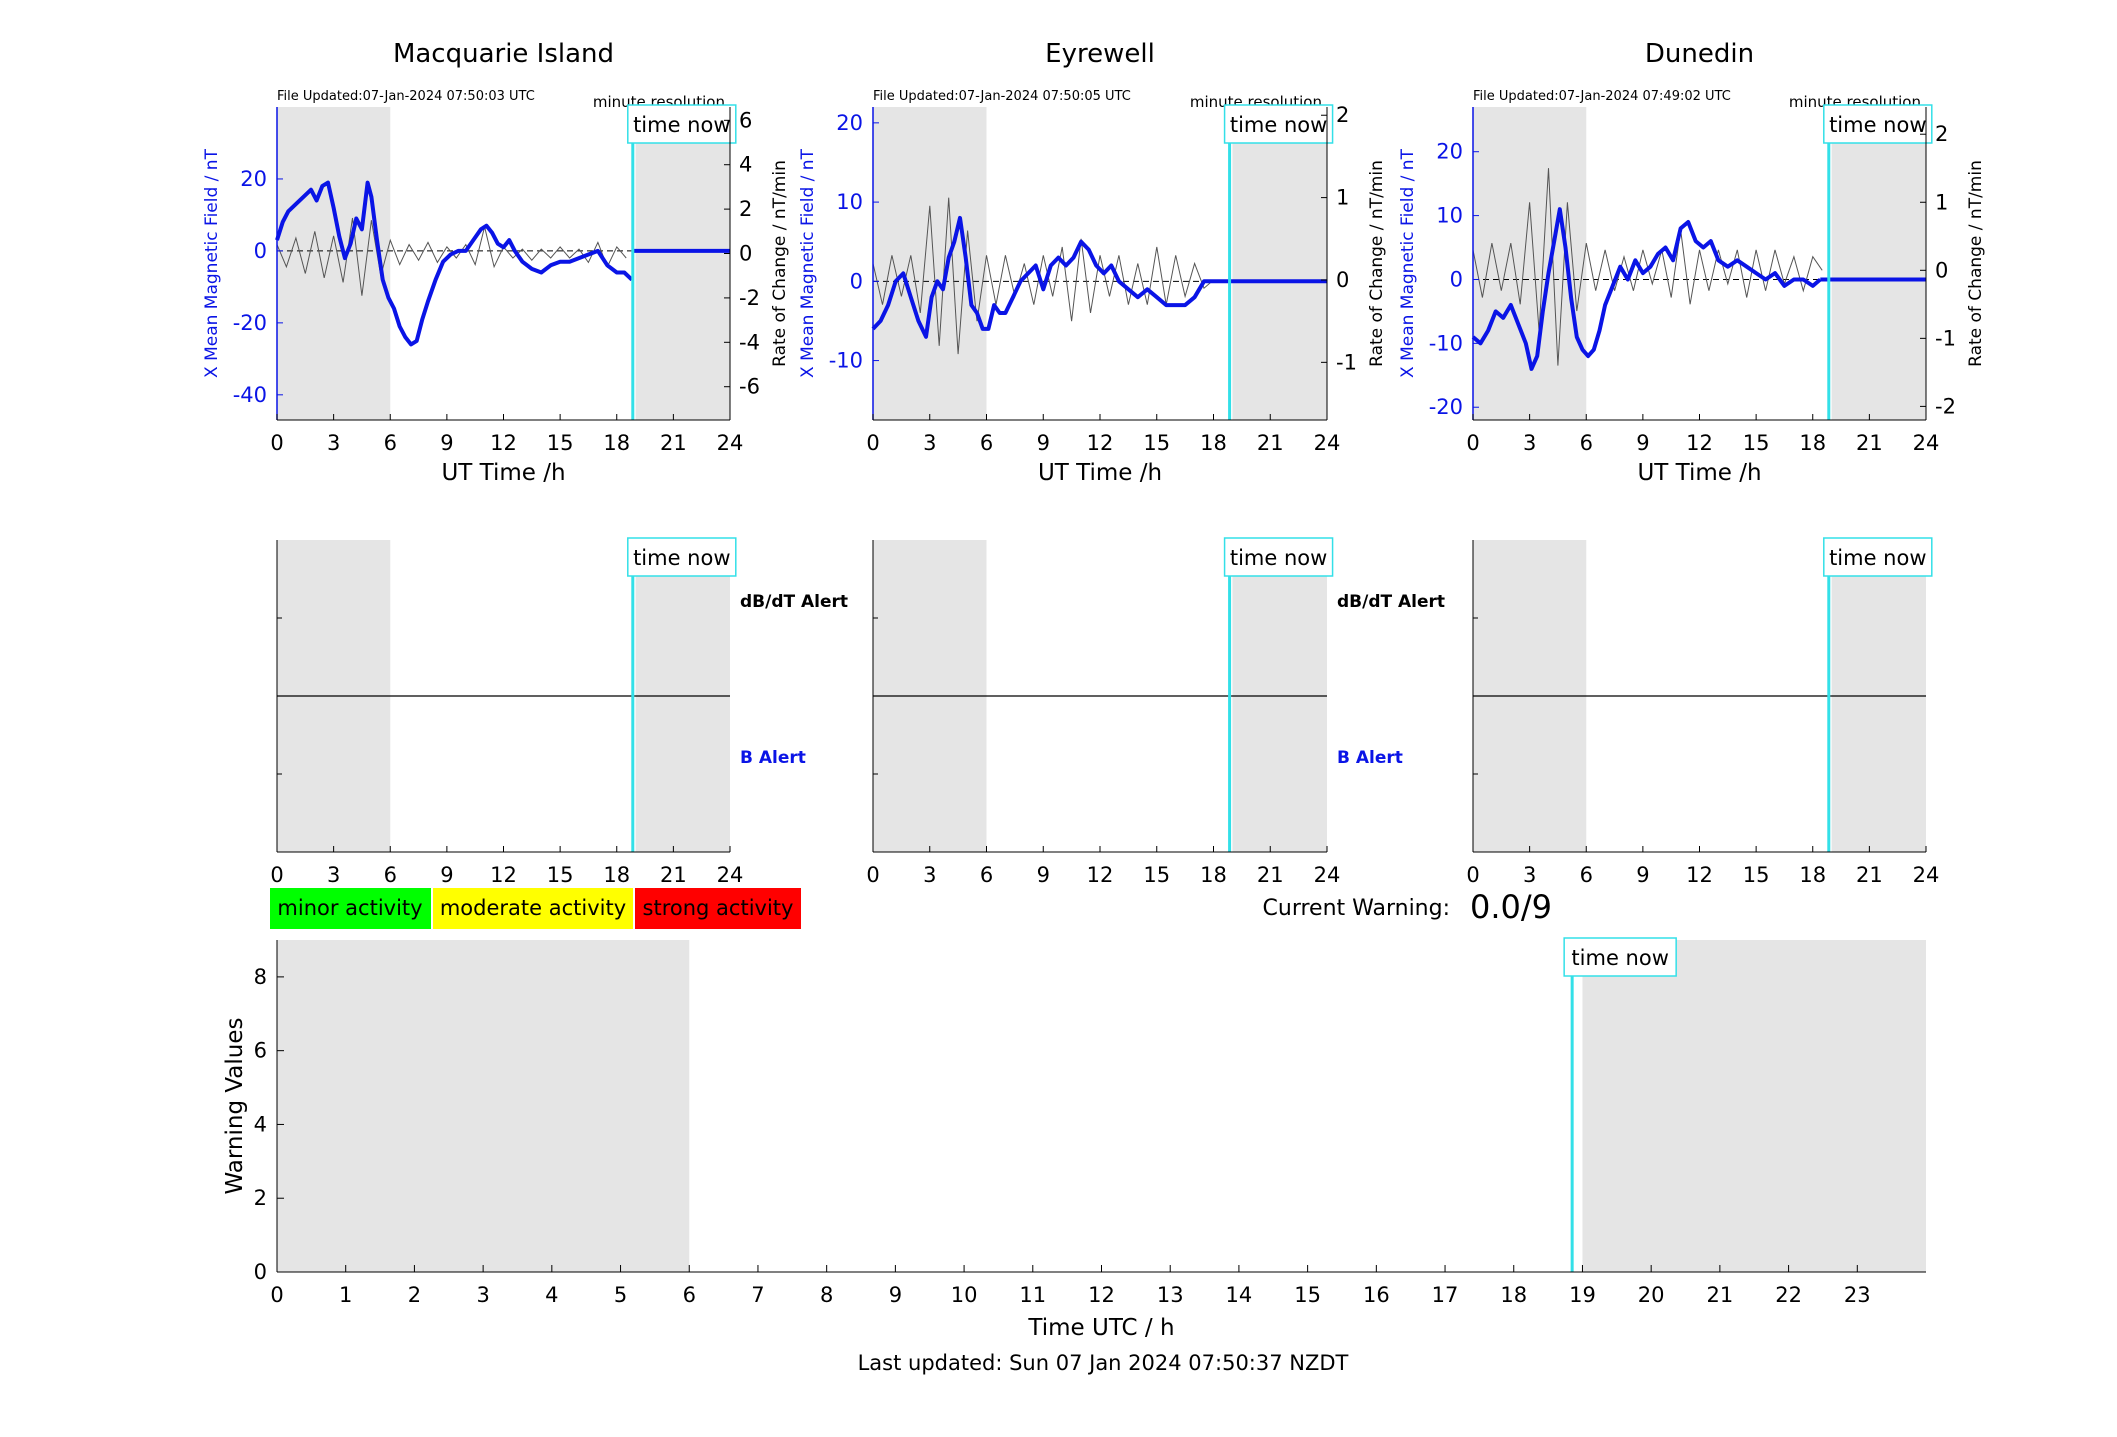 This screenshot has height=1437, width=2117. What do you see at coordinates (616, 443) in the screenshot?
I see `station-0-x-tick-label: 18` at bounding box center [616, 443].